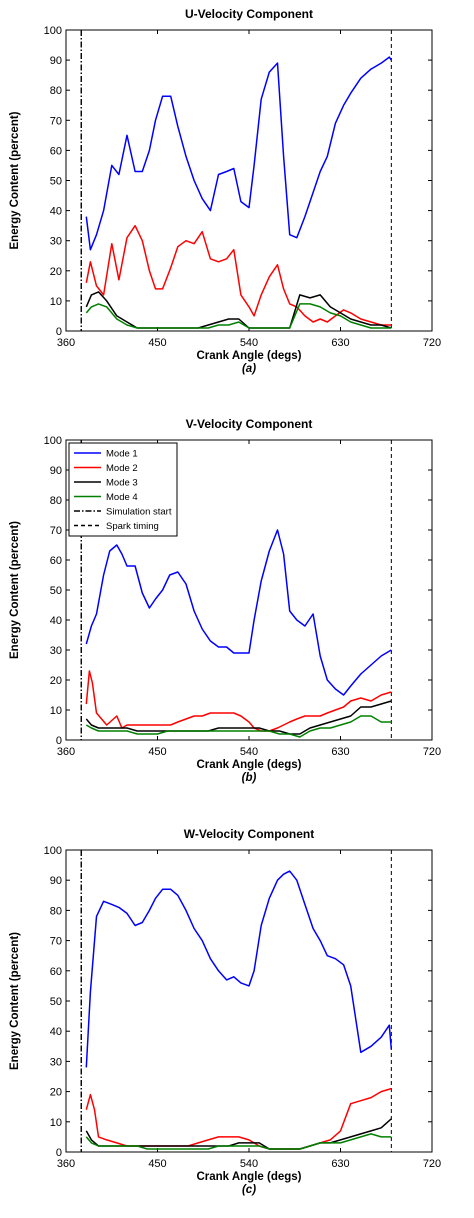 The width and height of the screenshot is (474, 1218). I want to click on chart-title: V-Velocity Component, so click(249, 424).